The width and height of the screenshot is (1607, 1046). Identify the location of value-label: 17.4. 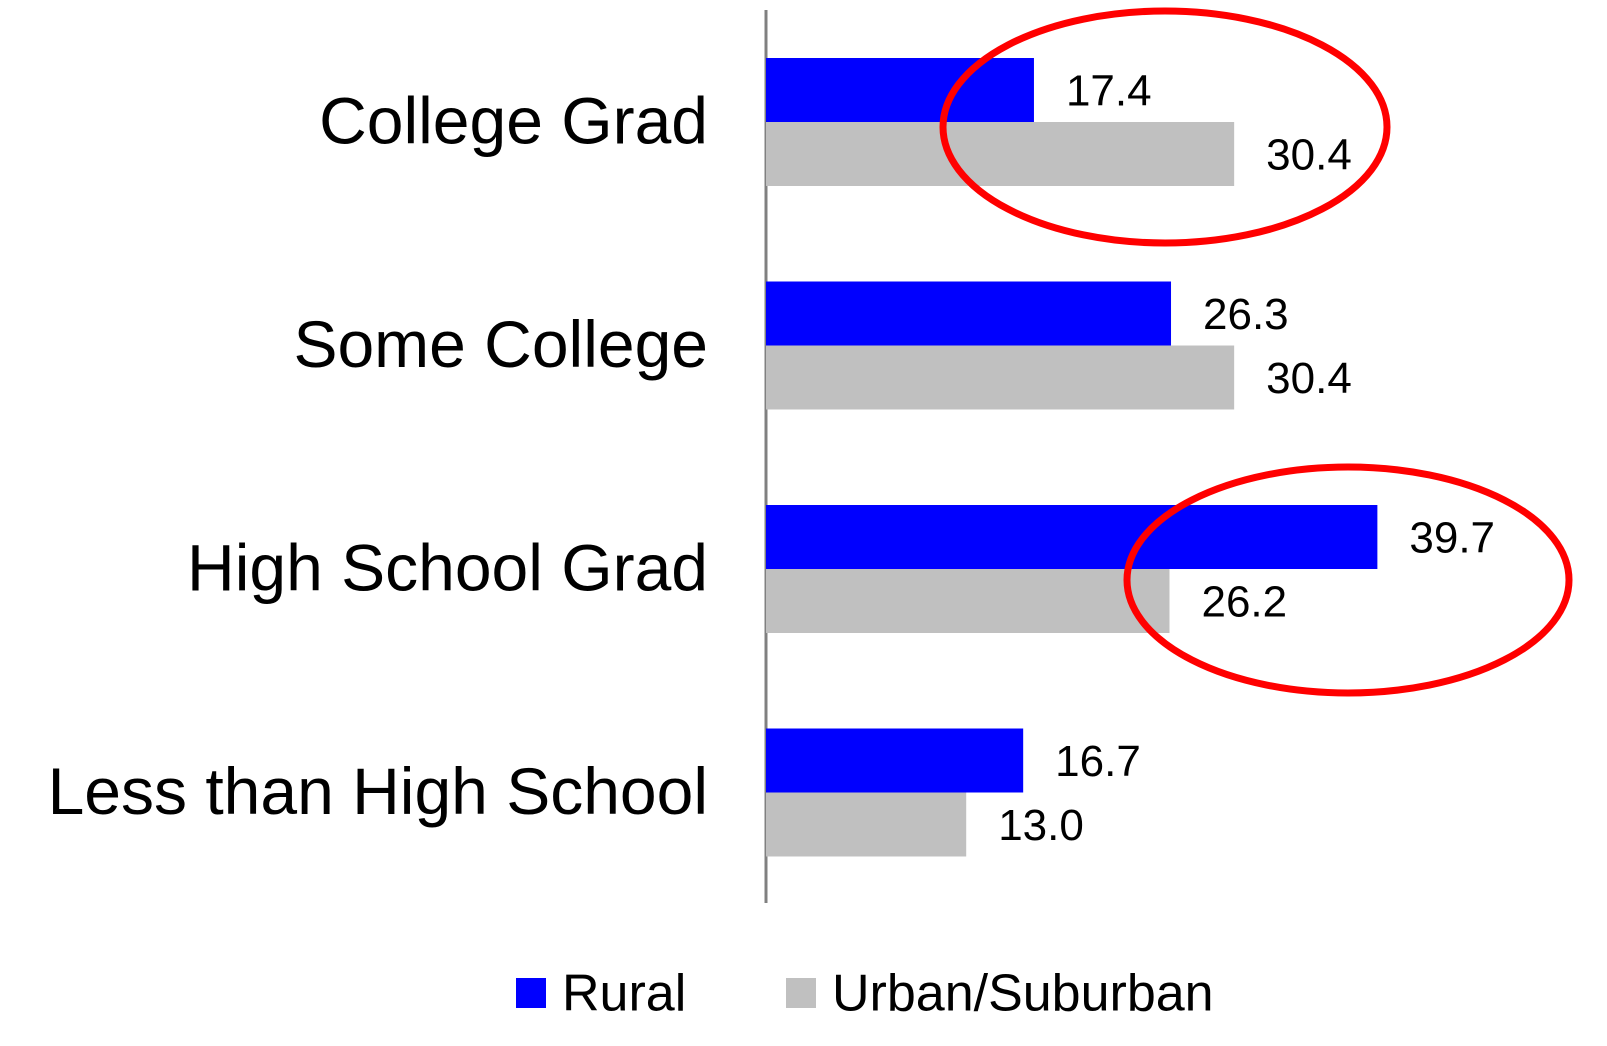
(1109, 91).